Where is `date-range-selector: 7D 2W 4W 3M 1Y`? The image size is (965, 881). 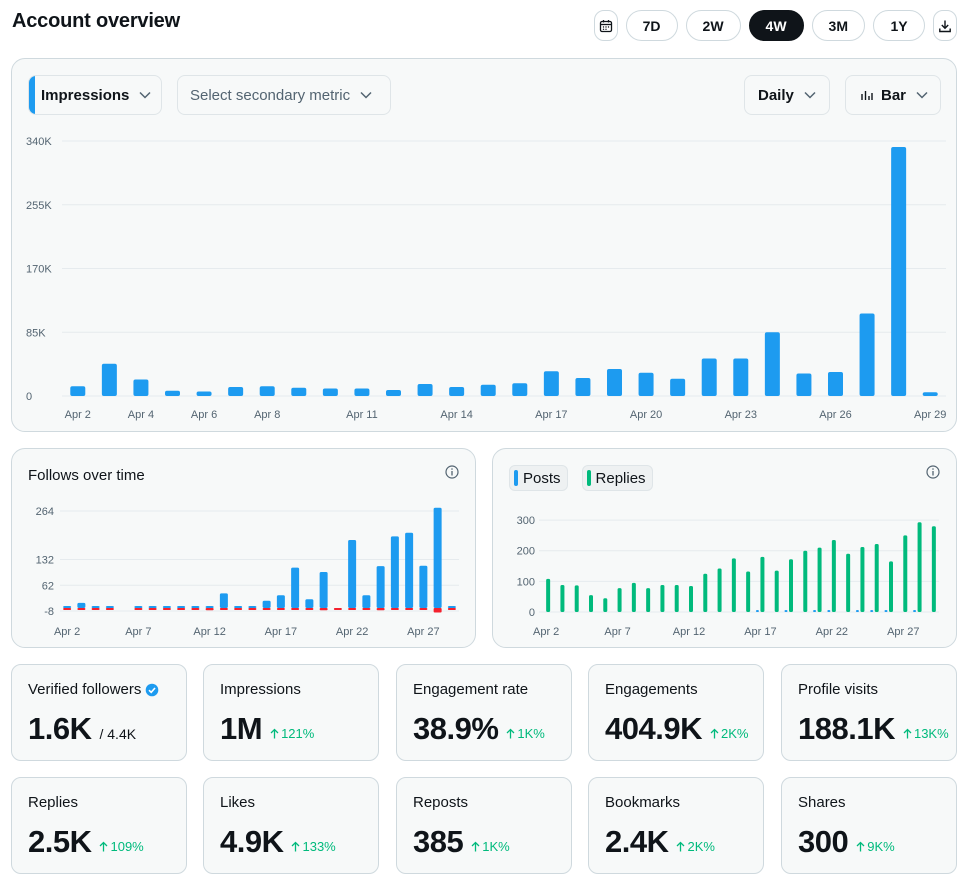
date-range-selector: 7D 2W 4W 3M 1Y is located at coordinates (775, 25).